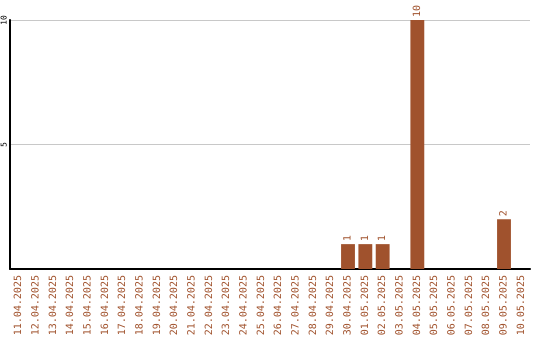 This screenshot has width=540, height=340. What do you see at coordinates (504, 305) in the screenshot?
I see `x-tick-label: 09.05.2025` at bounding box center [504, 305].